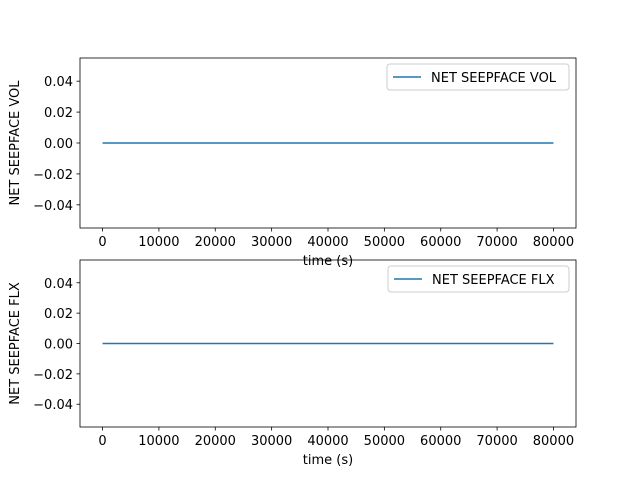 This screenshot has width=640, height=480. I want to click on chart2-legend: NET SEEPFACE FLX, so click(478, 279).